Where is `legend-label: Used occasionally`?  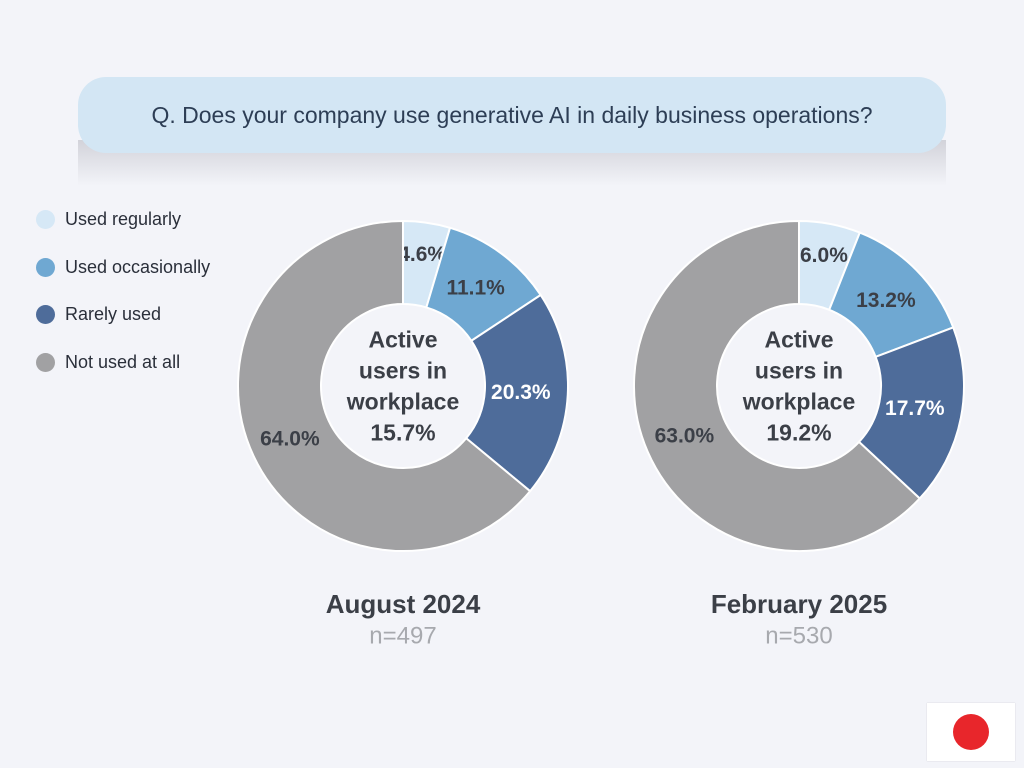
legend-label: Used occasionally is located at coordinates (138, 266).